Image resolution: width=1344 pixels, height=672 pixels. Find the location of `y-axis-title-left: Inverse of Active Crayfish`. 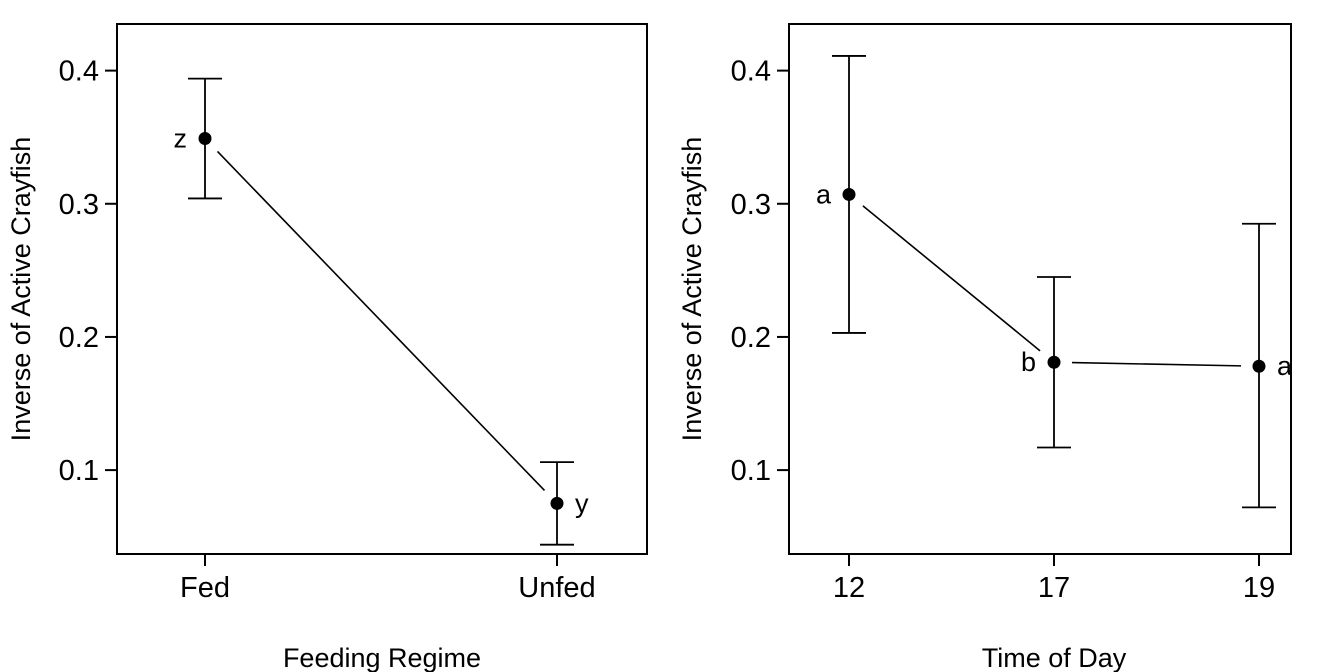

y-axis-title-left: Inverse of Active Crayfish is located at coordinates (21, 289).